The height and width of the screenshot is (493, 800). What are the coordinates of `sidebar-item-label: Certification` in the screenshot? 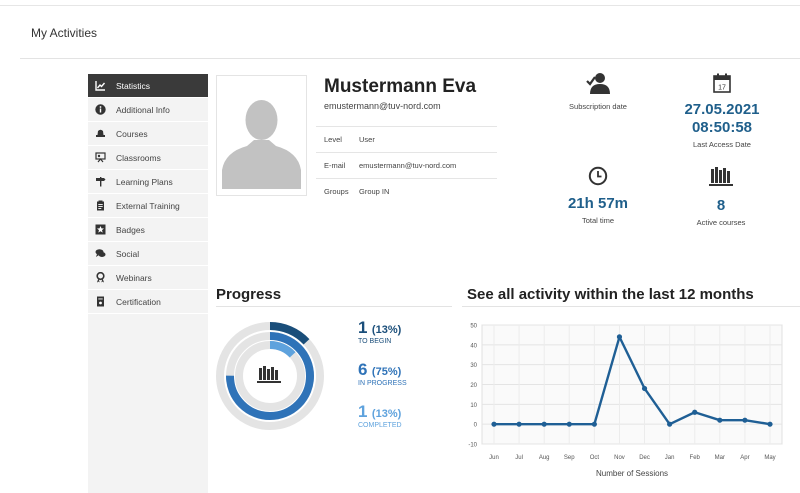 It's located at (138, 301).